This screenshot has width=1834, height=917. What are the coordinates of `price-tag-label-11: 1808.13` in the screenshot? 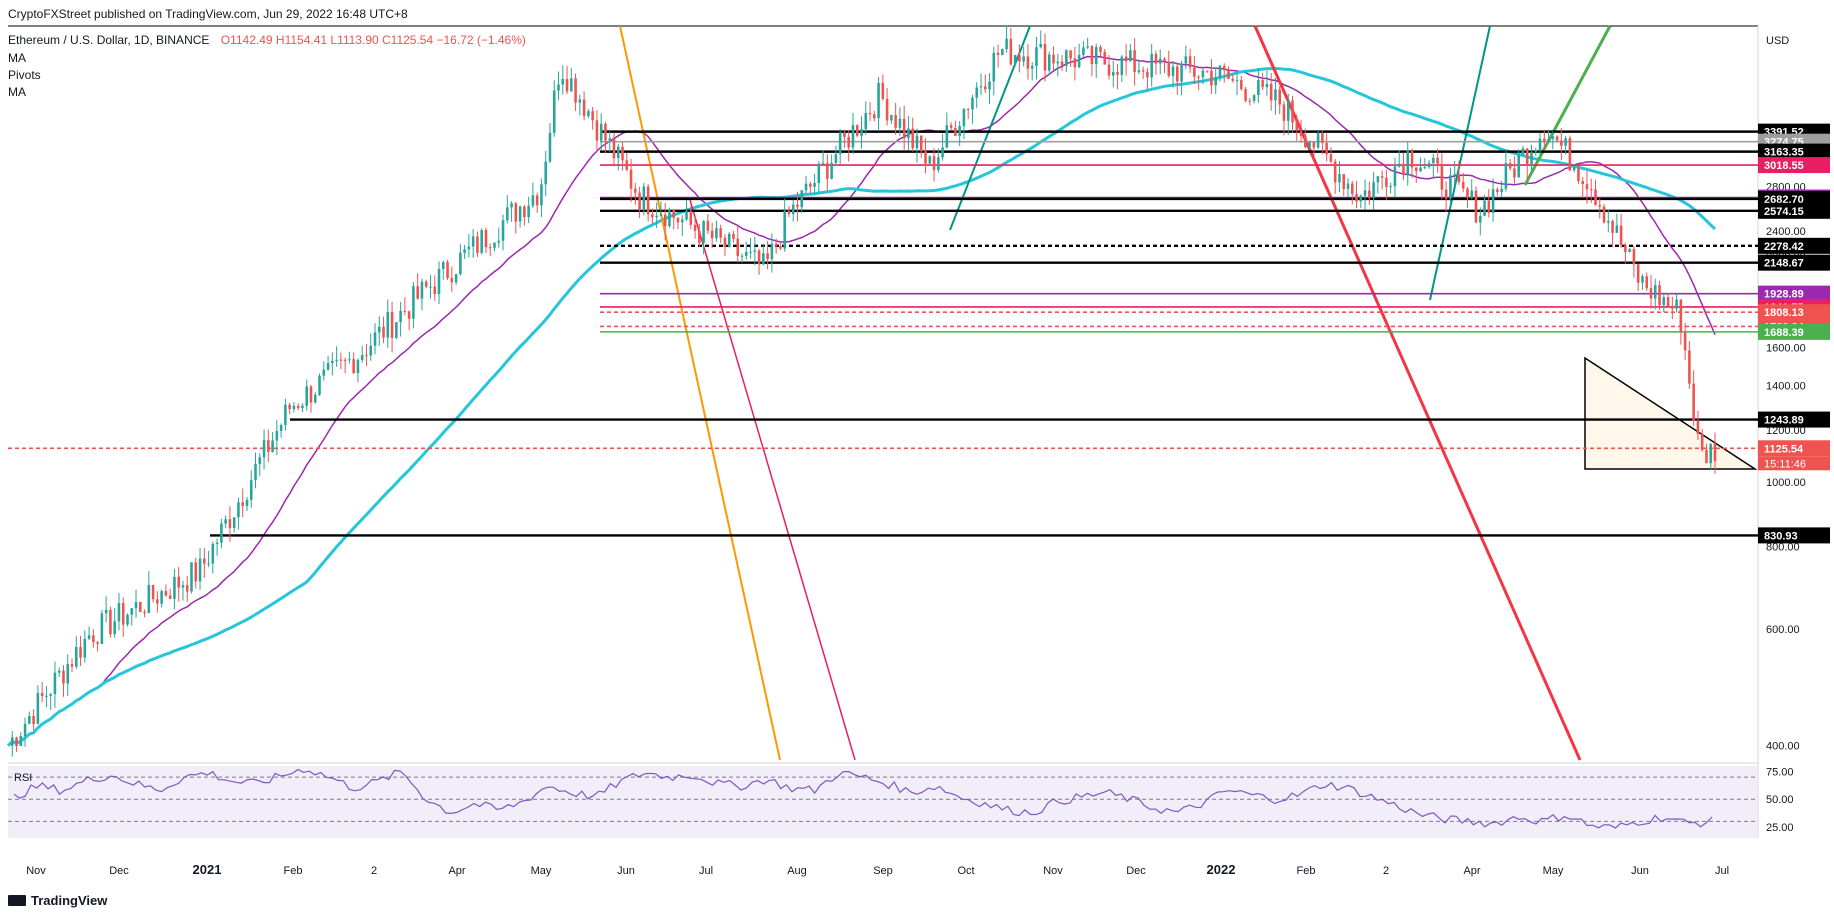 It's located at (1784, 313).